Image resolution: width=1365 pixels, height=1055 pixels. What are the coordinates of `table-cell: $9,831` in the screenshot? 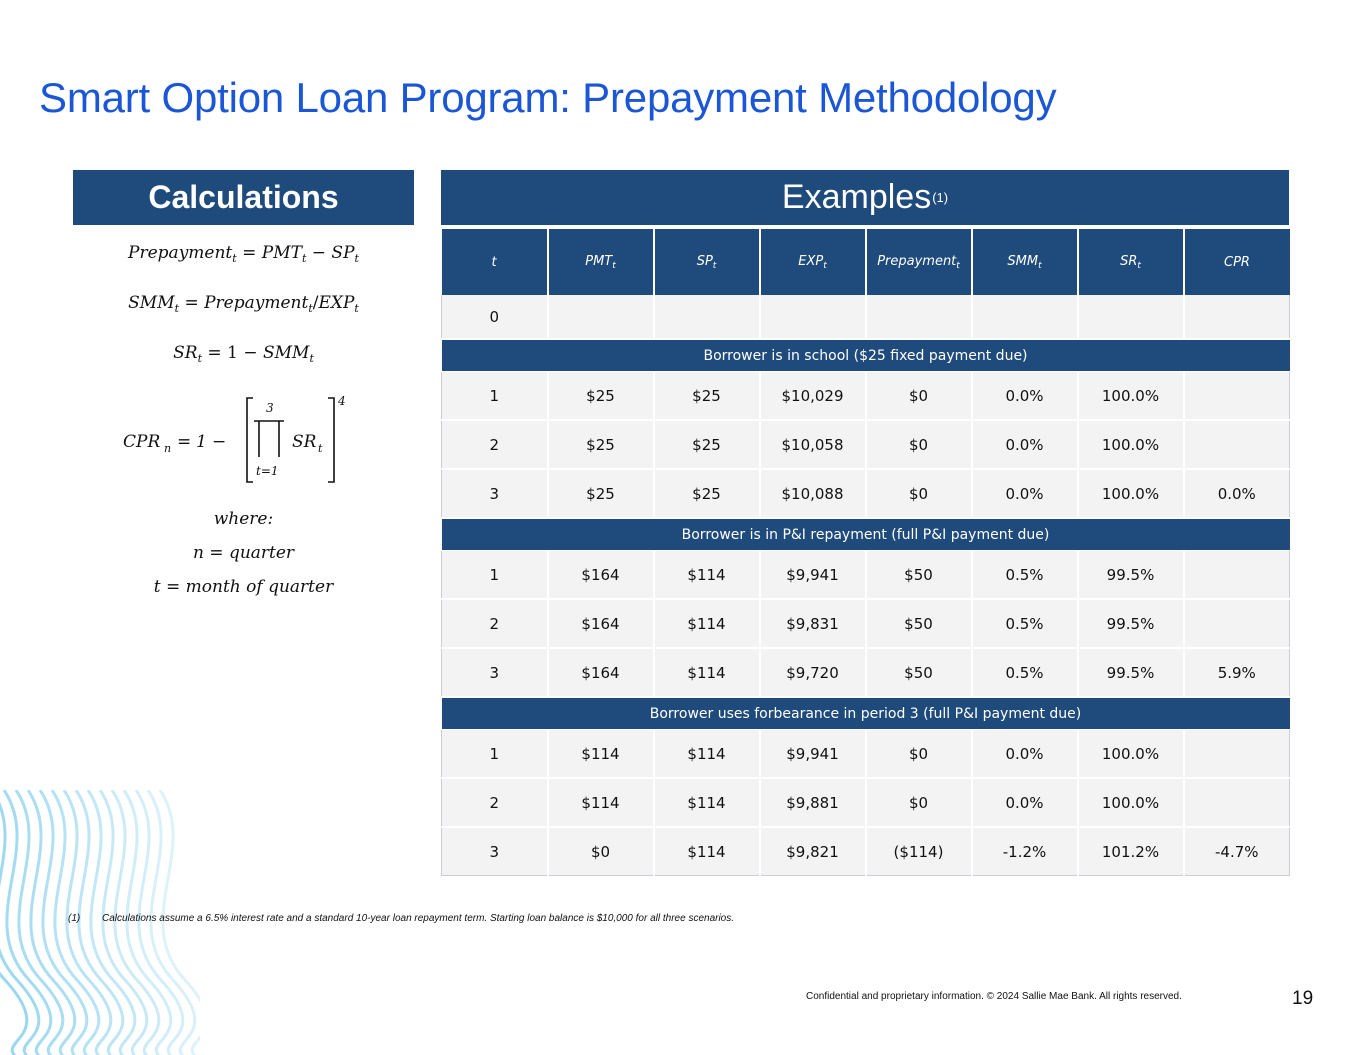 It's located at (813, 624).